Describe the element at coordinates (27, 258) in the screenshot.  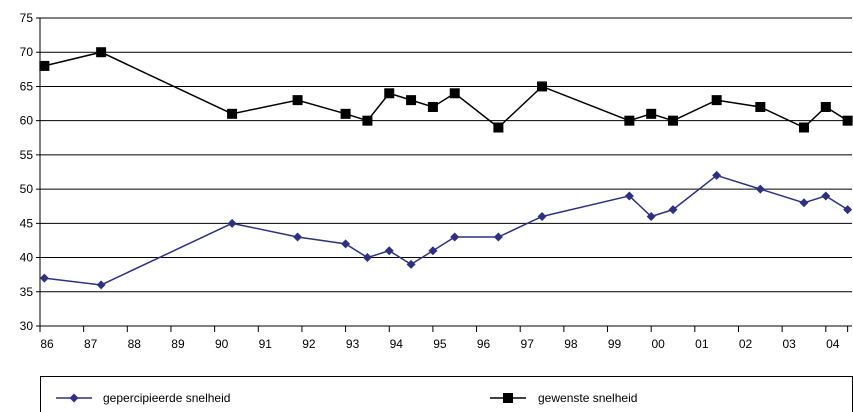
I see `y-tick-label: 40` at that location.